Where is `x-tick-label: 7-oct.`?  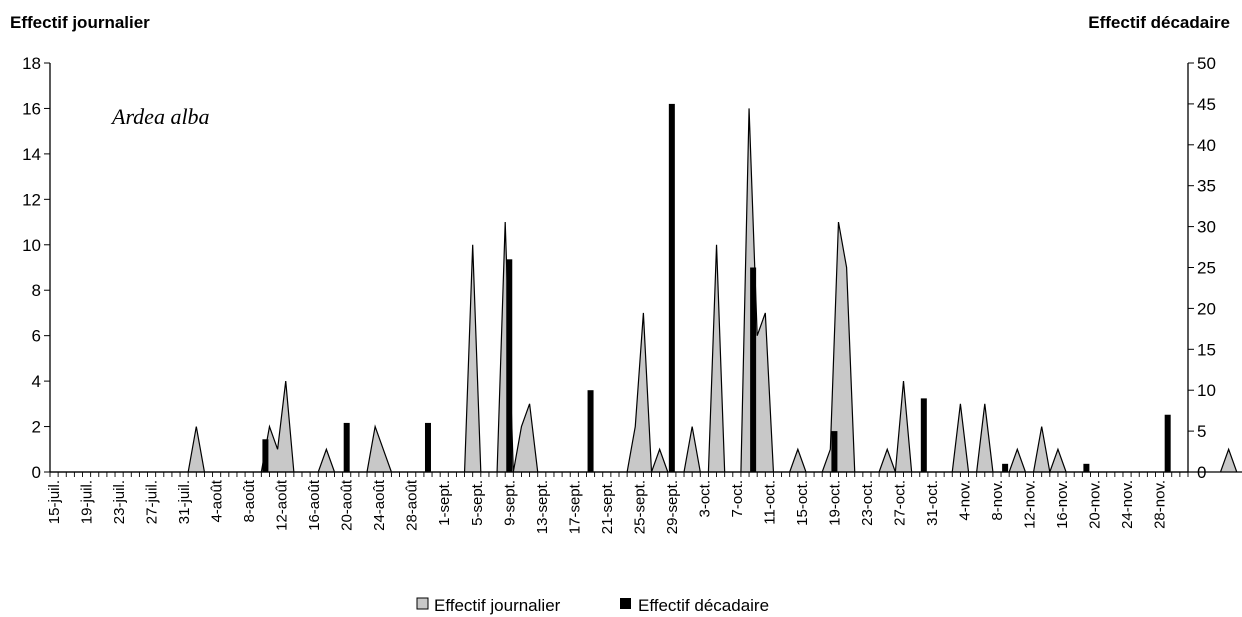
x-tick-label: 7-oct. is located at coordinates (737, 499).